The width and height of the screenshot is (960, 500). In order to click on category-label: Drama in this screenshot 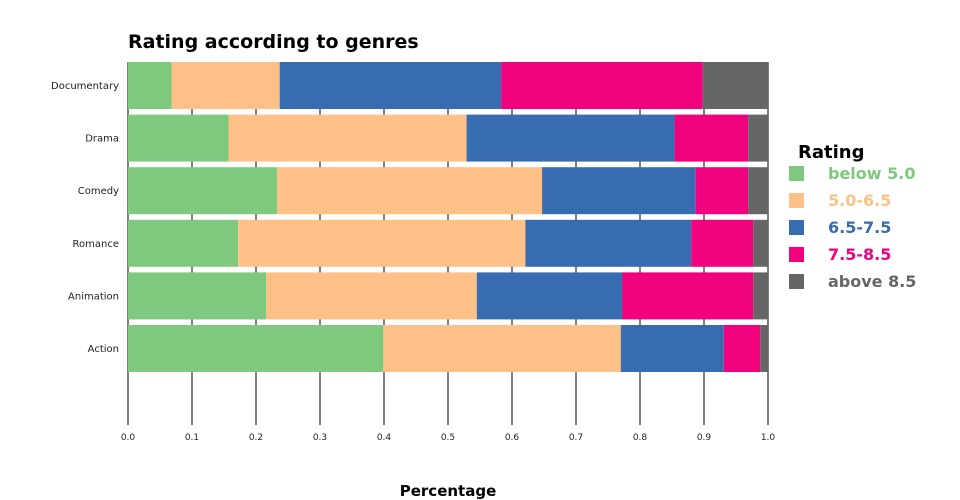, I will do `click(102, 139)`.